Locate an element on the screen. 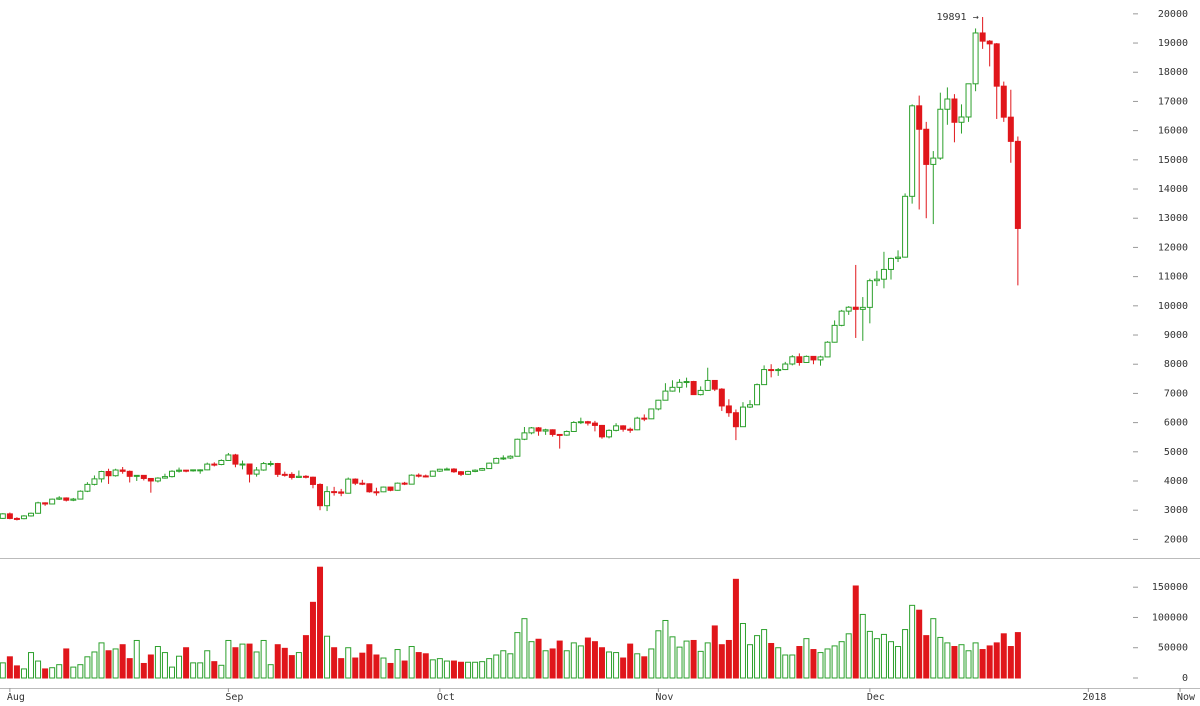 The width and height of the screenshot is (1200, 706). y-tick-label: 6000 is located at coordinates (1176, 423).